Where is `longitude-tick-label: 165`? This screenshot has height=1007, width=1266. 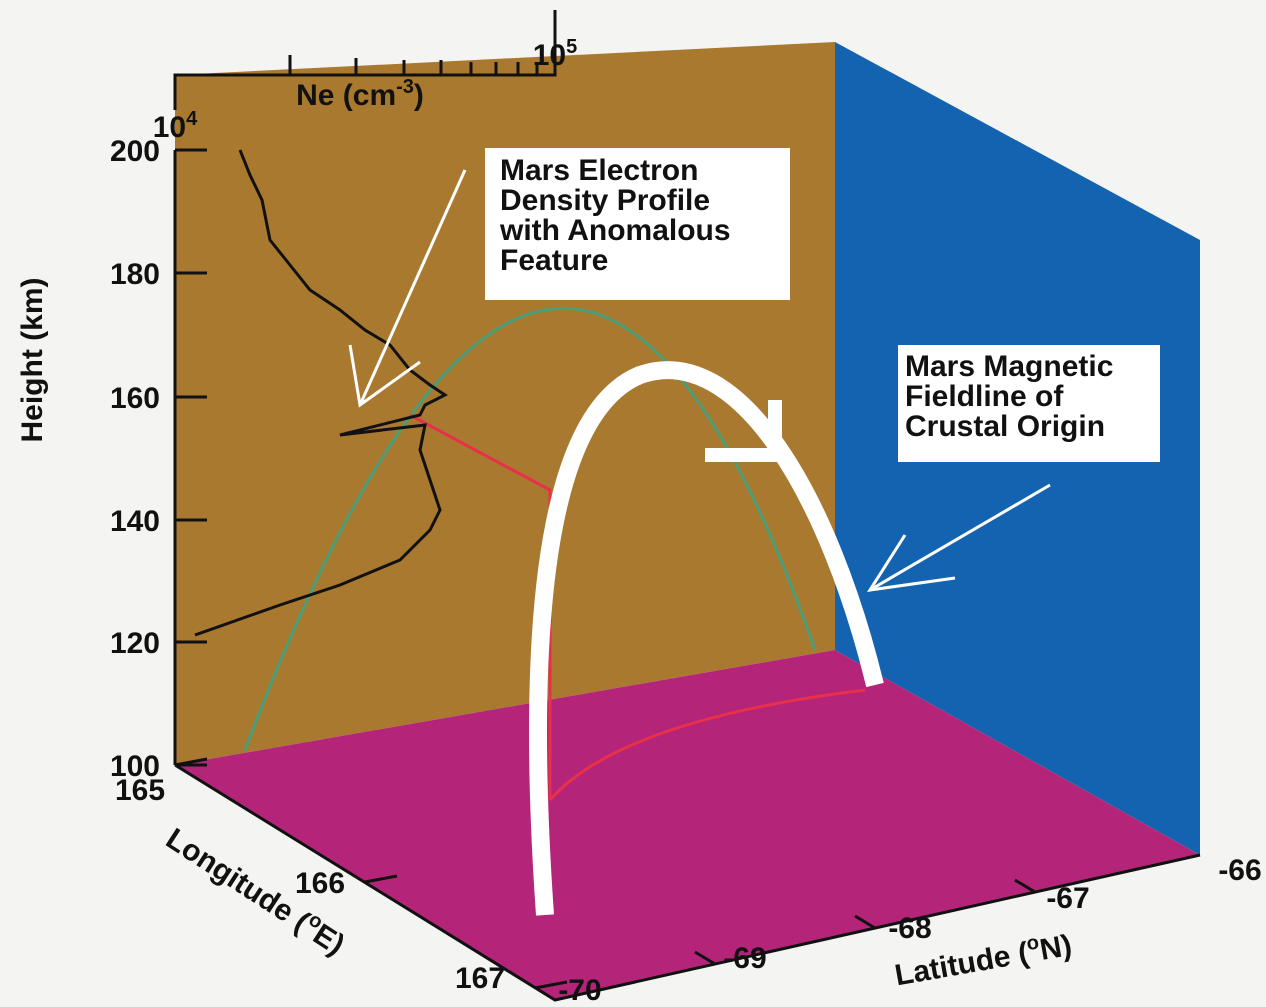
longitude-tick-label: 165 is located at coordinates (140, 790).